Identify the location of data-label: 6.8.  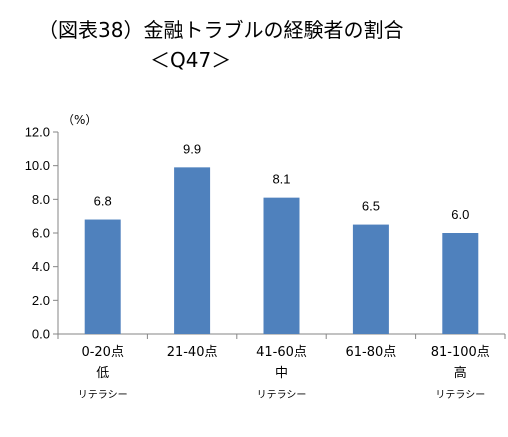
(103, 201).